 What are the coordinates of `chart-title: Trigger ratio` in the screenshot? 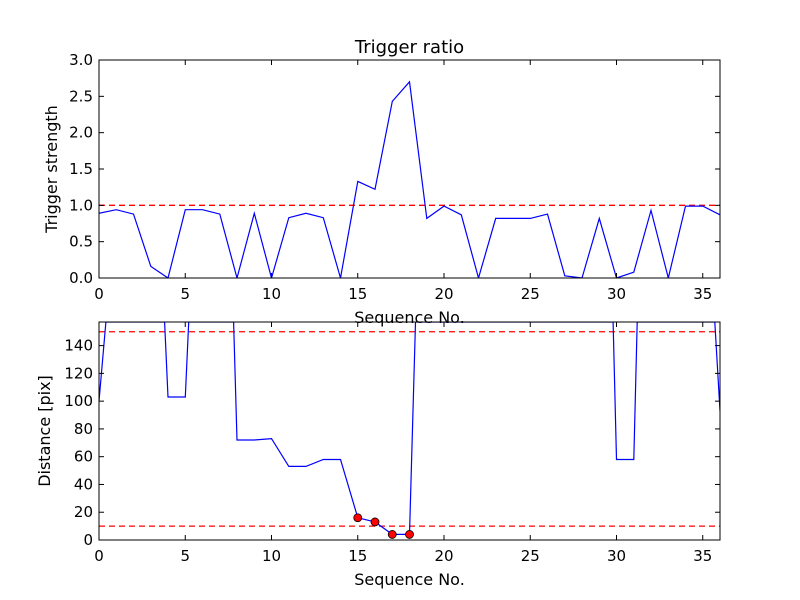 It's located at (409, 47).